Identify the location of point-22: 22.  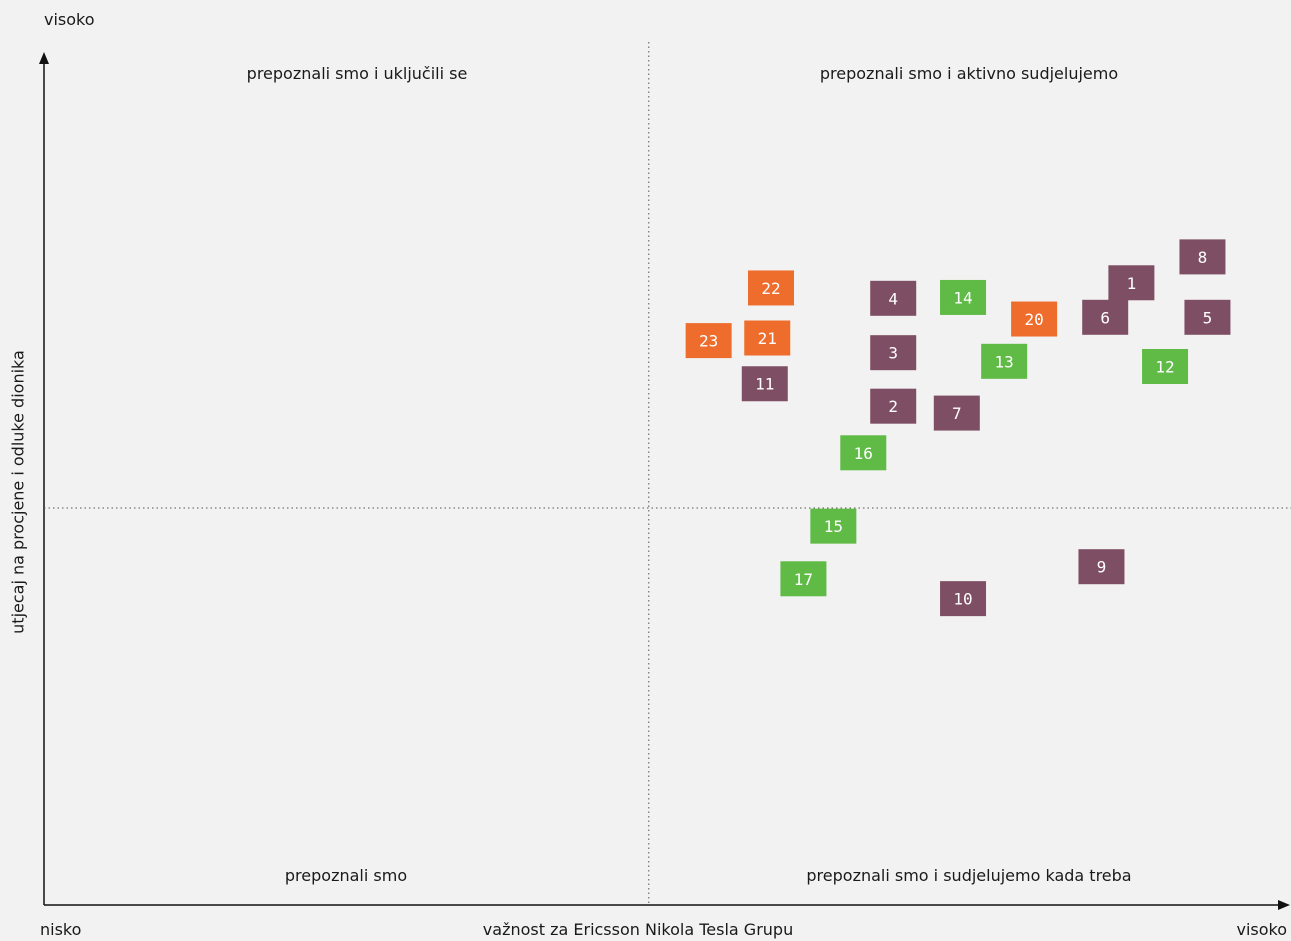
(771, 288).